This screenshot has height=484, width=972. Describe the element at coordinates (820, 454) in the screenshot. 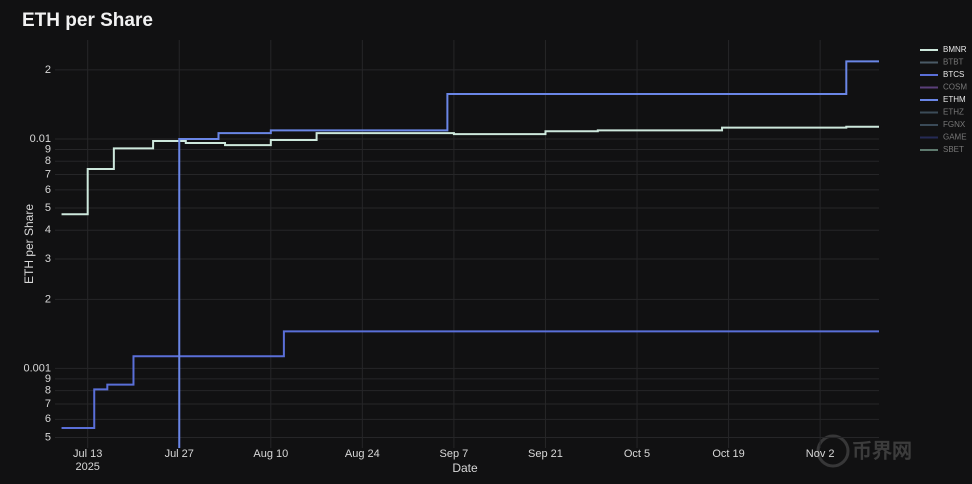

I see `x-tick-label: Nov 2` at that location.